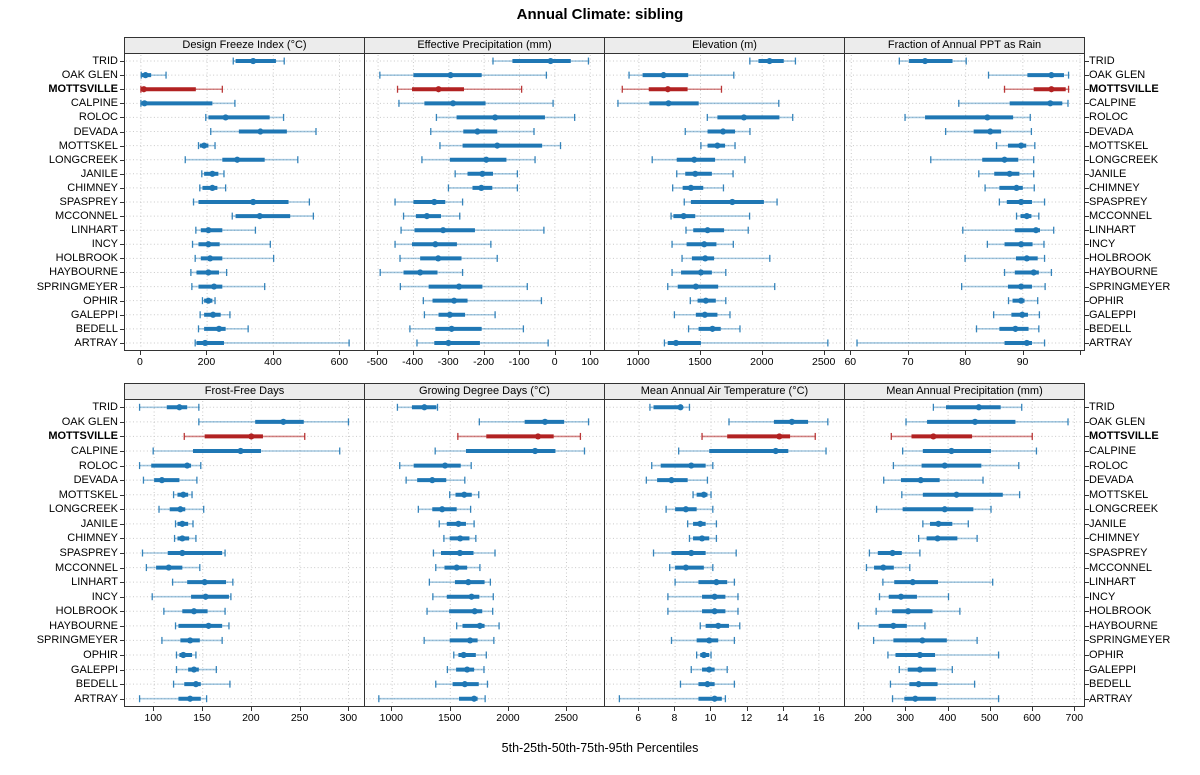  What do you see at coordinates (1111, 698) in the screenshot?
I see `site-label-right-artray: ARTRAY` at bounding box center [1111, 698].